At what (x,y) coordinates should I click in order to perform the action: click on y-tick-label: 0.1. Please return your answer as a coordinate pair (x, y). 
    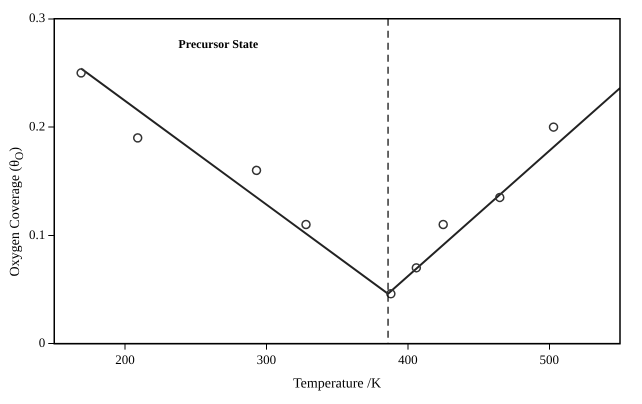
    Looking at the image, I should click on (37, 234).